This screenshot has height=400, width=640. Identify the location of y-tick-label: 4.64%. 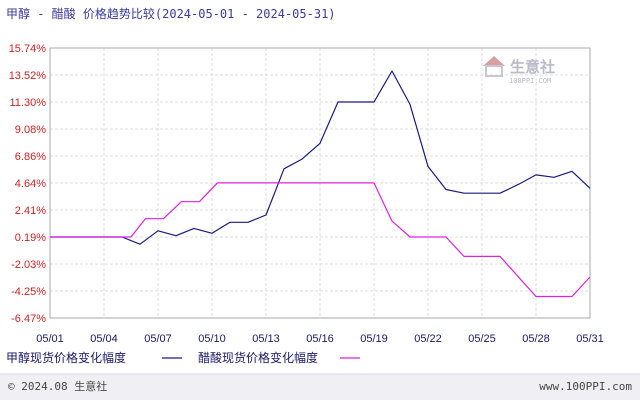
(30, 184).